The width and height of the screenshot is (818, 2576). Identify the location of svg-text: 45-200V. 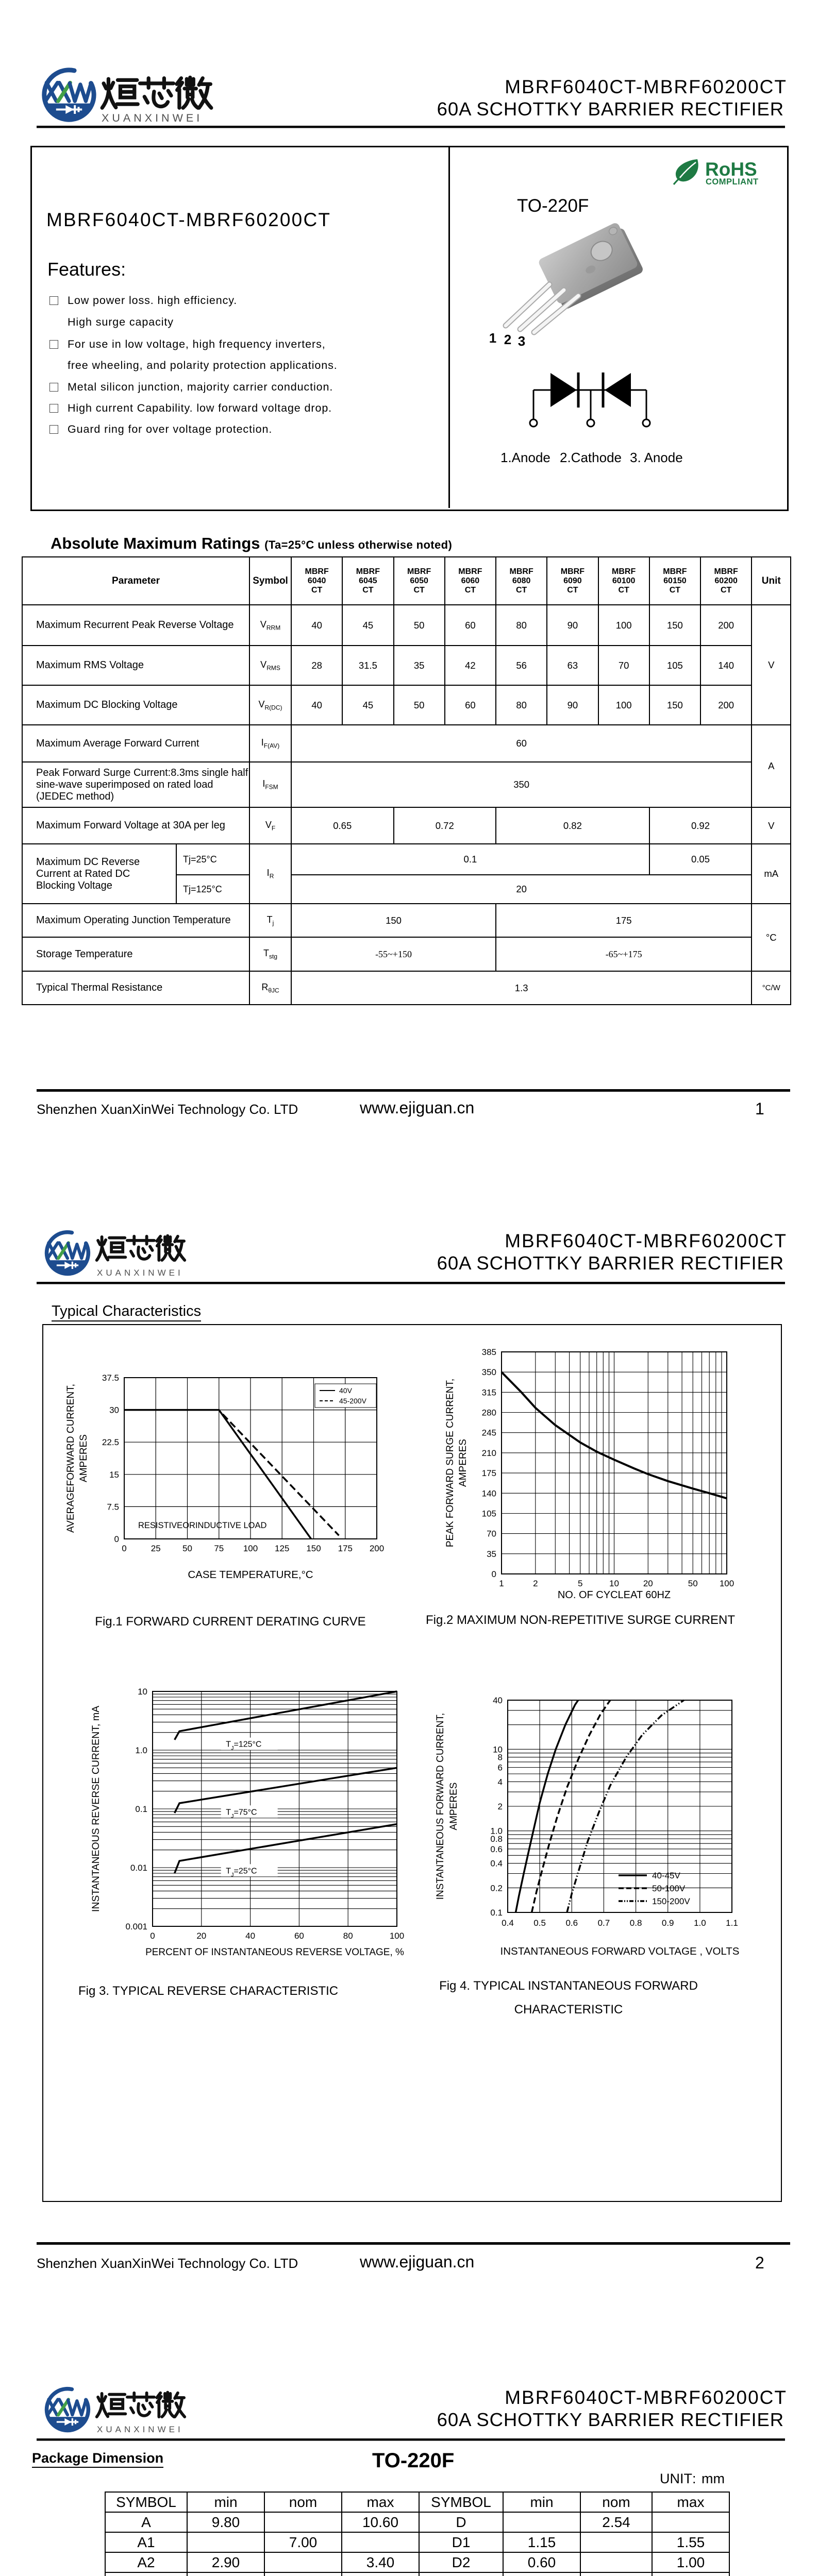
(353, 1401).